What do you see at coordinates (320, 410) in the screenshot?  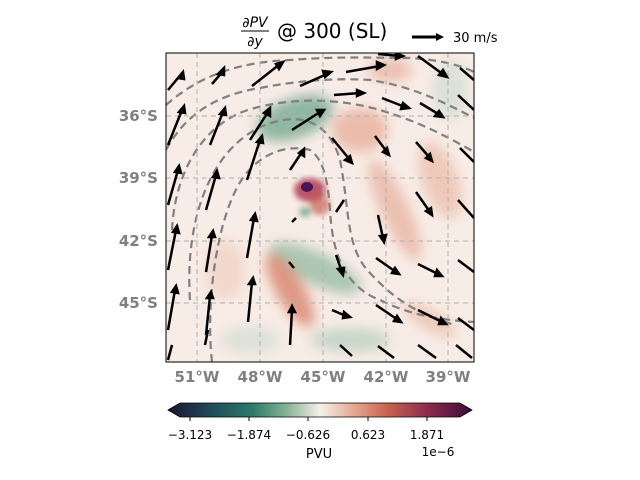 I see `colorbar-ramp` at bounding box center [320, 410].